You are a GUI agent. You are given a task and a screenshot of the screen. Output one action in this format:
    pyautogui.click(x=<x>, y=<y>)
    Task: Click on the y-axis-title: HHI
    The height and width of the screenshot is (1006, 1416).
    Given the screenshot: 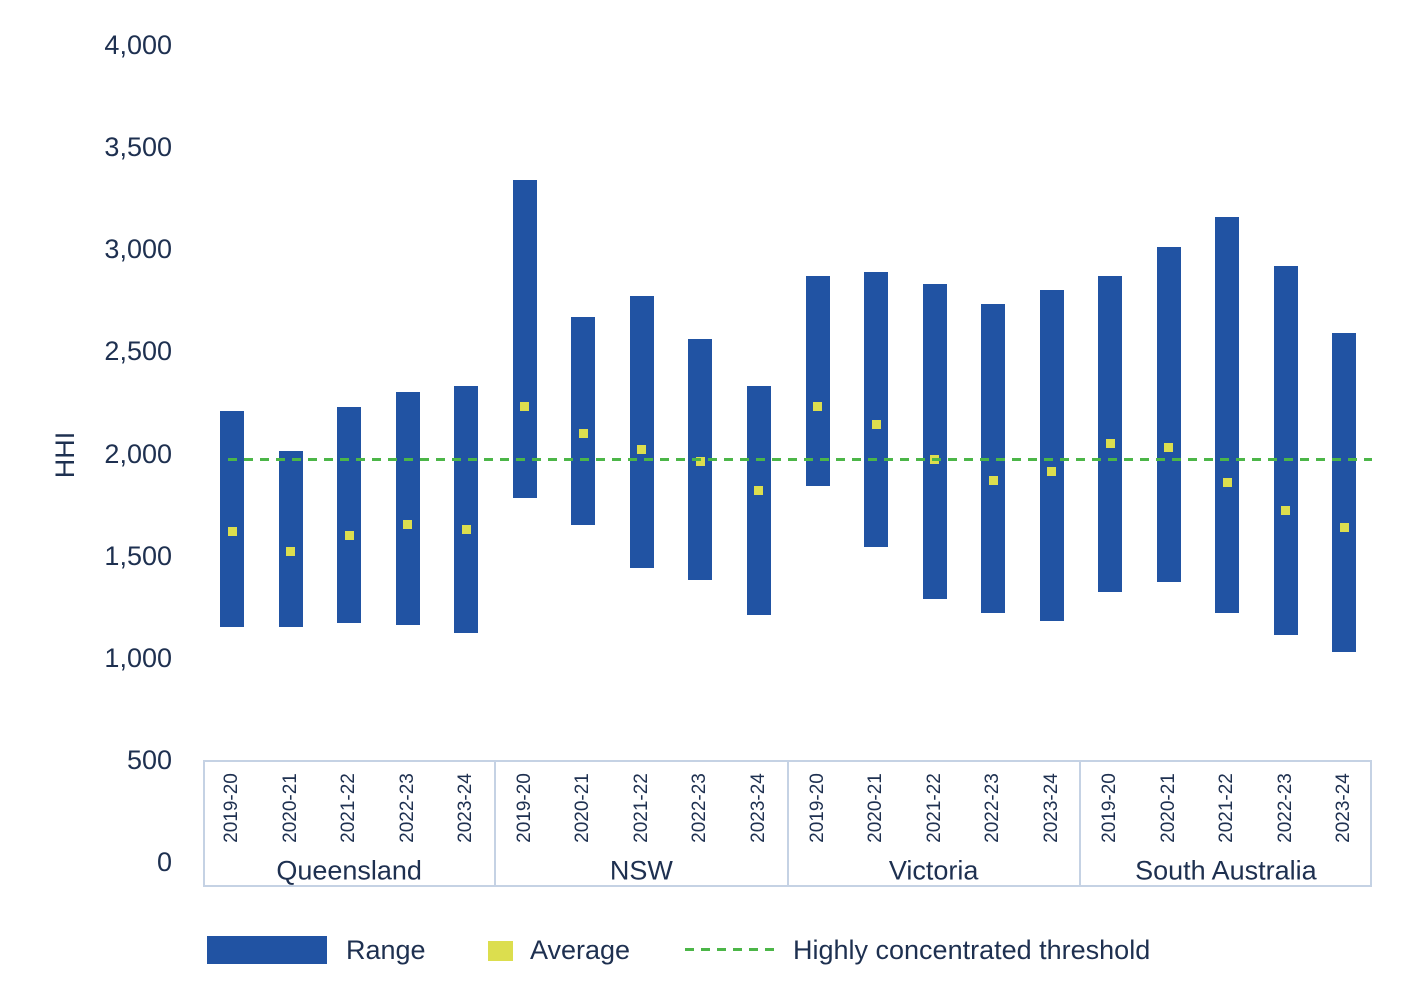 What is the action you would take?
    pyautogui.click(x=65, y=455)
    